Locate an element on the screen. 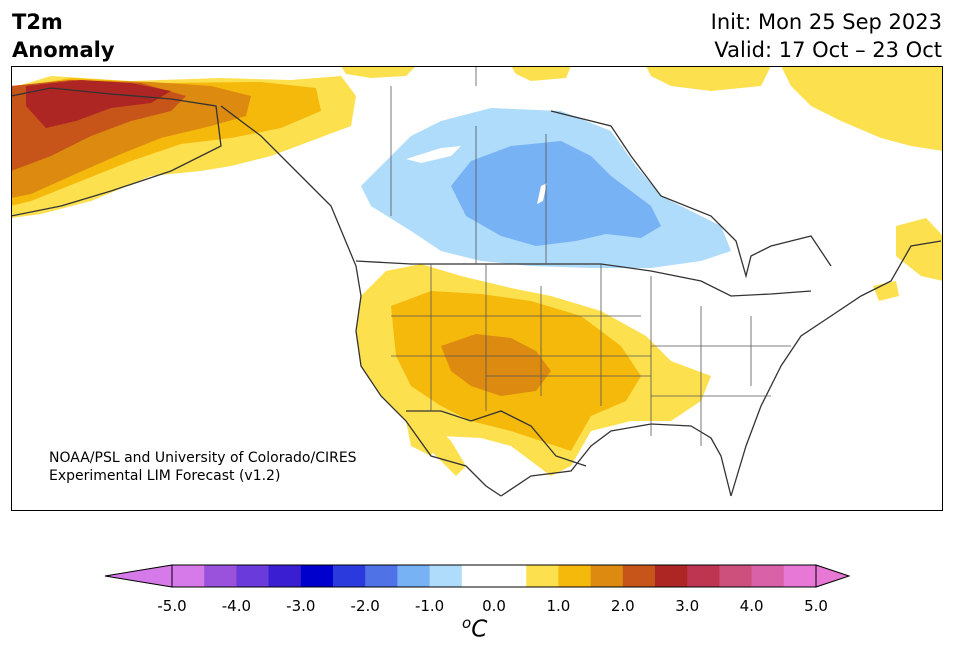 This screenshot has height=656, width=953. colorbar-tick-label: -1.0 is located at coordinates (429, 606).